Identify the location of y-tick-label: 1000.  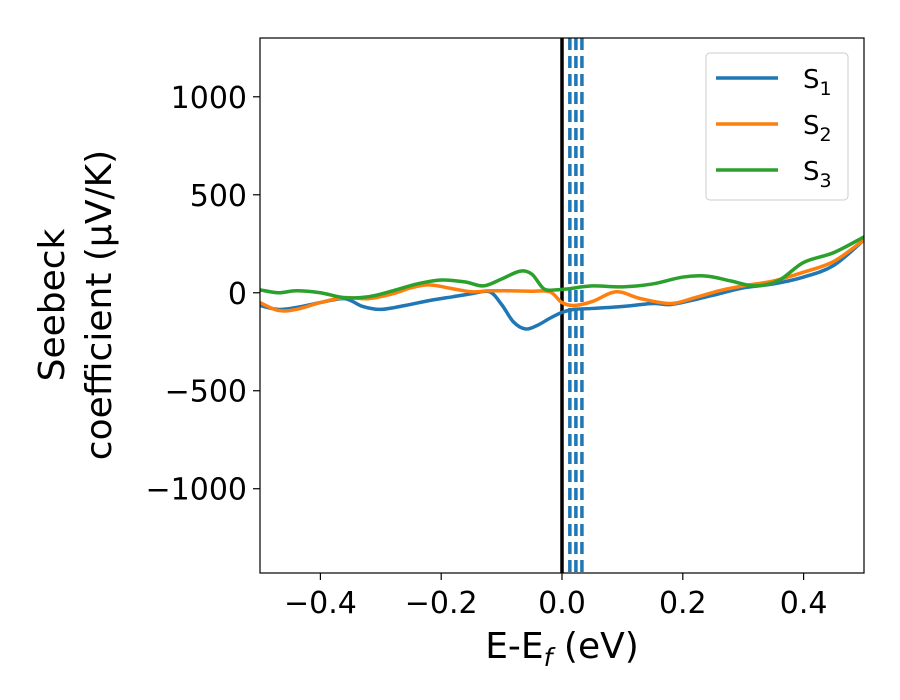
(209, 98).